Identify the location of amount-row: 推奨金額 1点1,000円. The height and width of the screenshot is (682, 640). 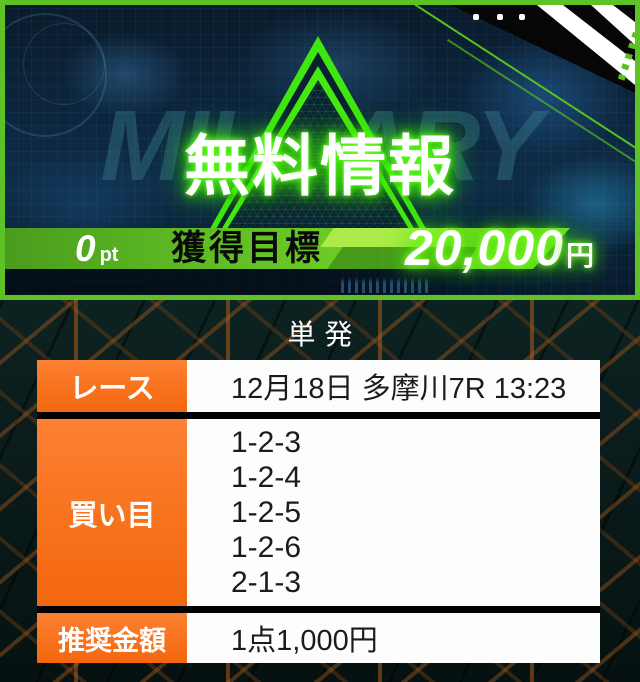
(318, 638).